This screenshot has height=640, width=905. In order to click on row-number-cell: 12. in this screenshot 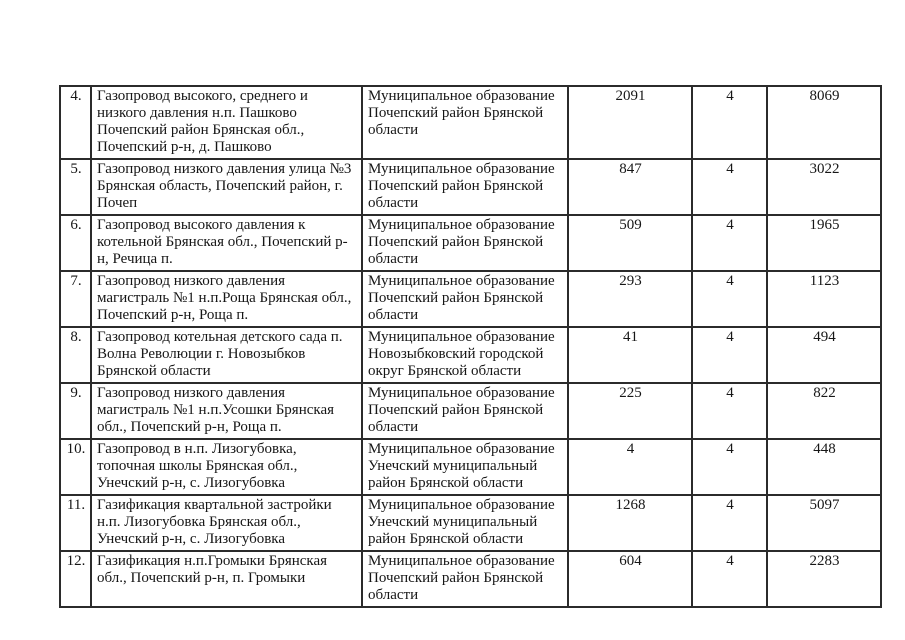, I will do `click(75, 579)`.